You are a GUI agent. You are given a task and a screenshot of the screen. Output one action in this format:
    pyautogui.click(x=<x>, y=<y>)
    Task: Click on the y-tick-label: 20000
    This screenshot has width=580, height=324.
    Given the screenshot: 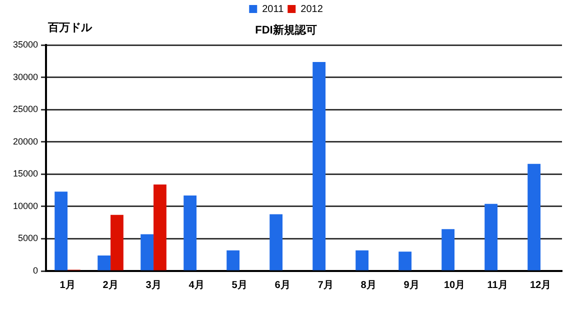 What is the action you would take?
    pyautogui.click(x=25, y=141)
    